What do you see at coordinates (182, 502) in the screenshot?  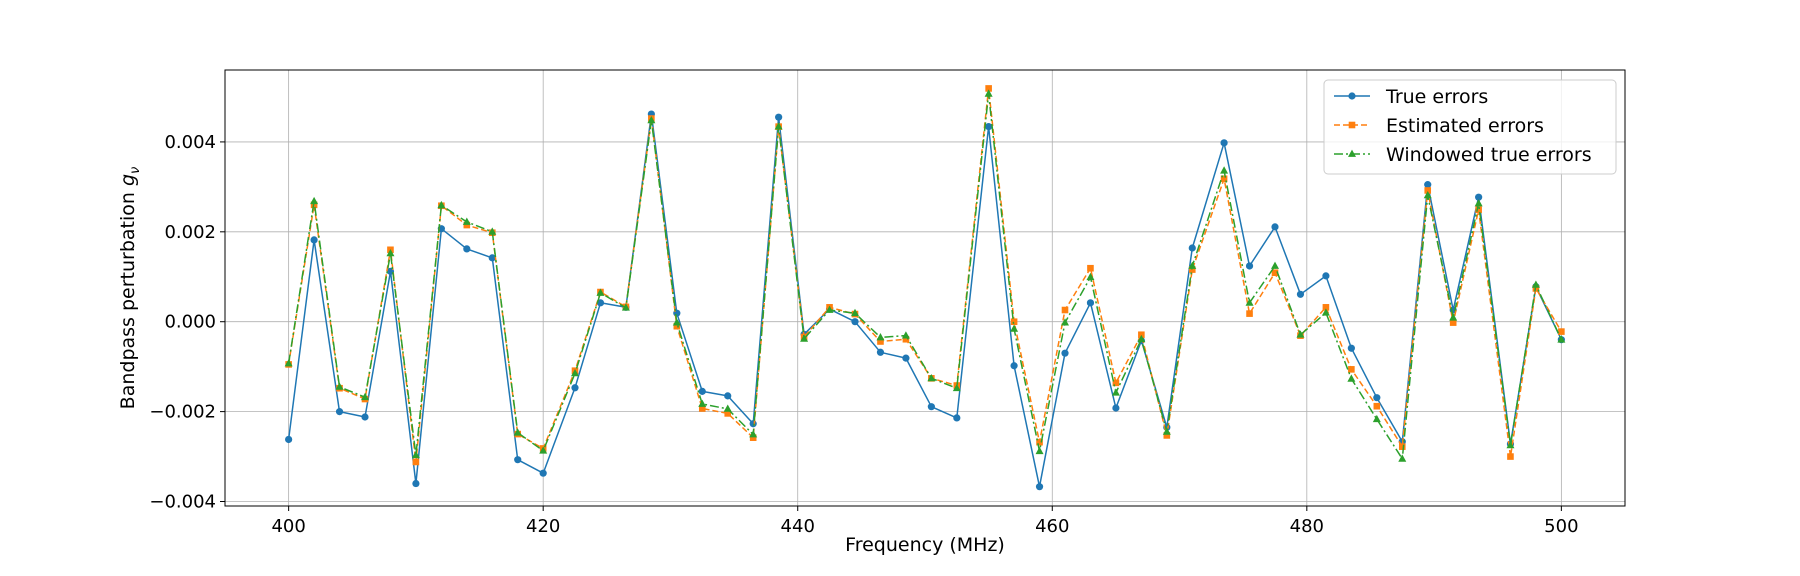 I see `y-tick-label: −0.004` at bounding box center [182, 502].